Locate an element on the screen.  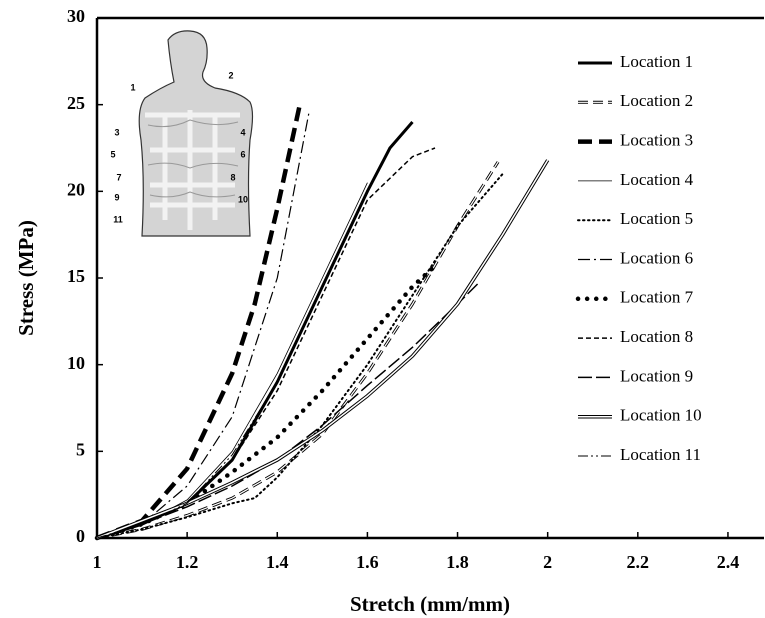
y-tick-label: 0 is located at coordinates (80, 536).